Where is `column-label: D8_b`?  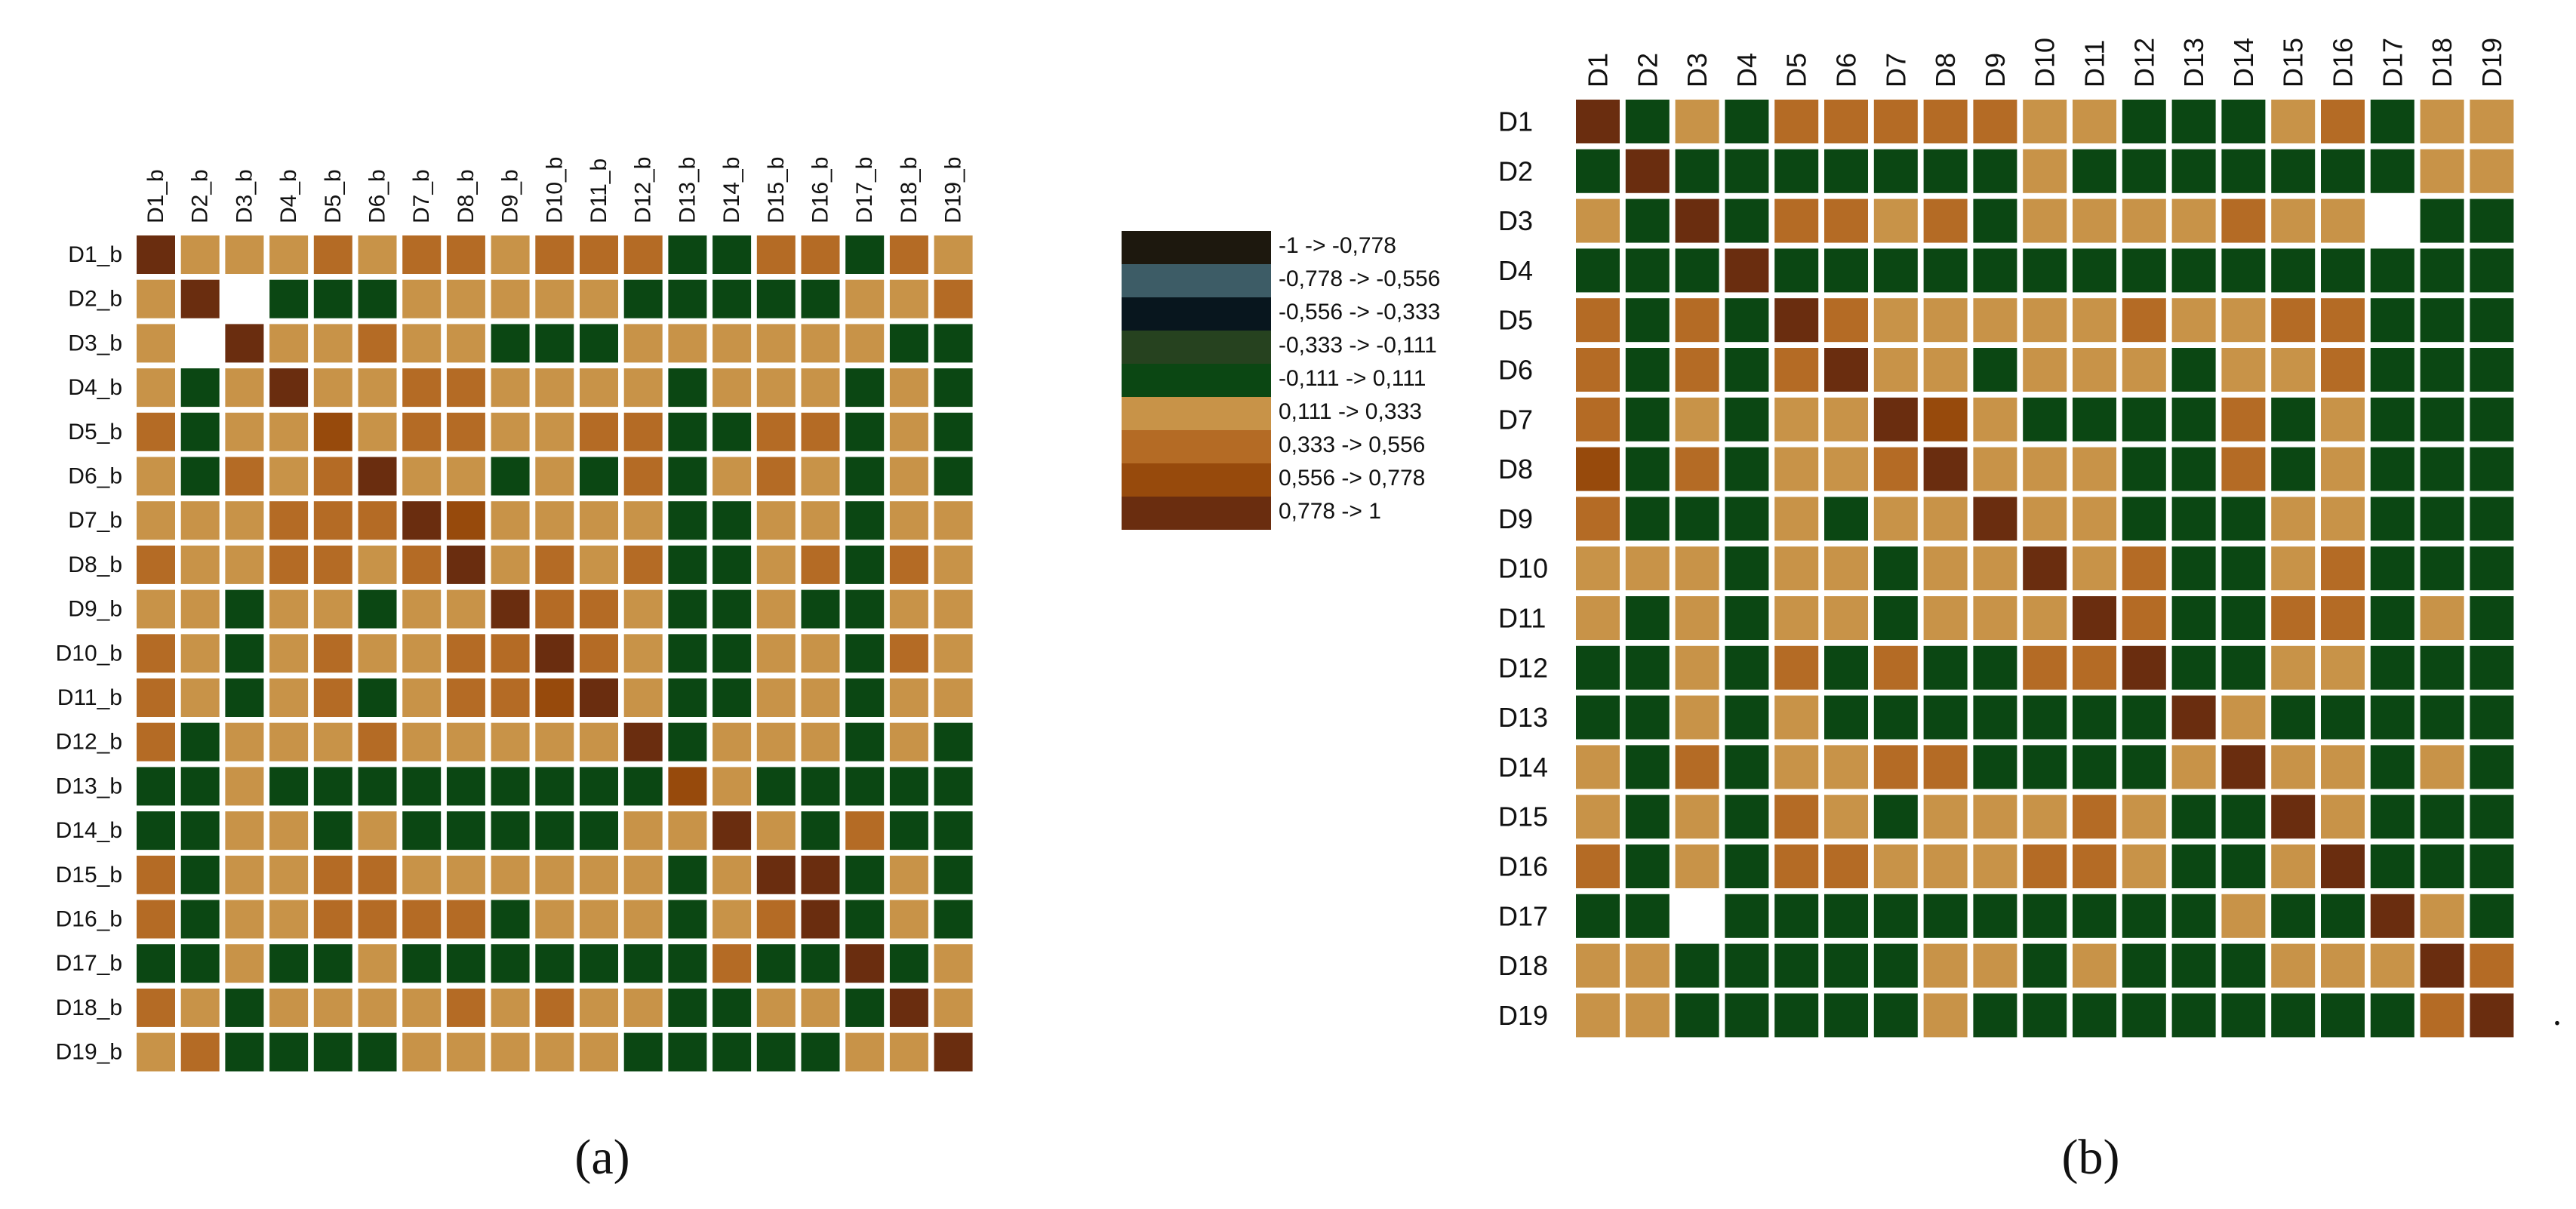 column-label: D8_b is located at coordinates (466, 196).